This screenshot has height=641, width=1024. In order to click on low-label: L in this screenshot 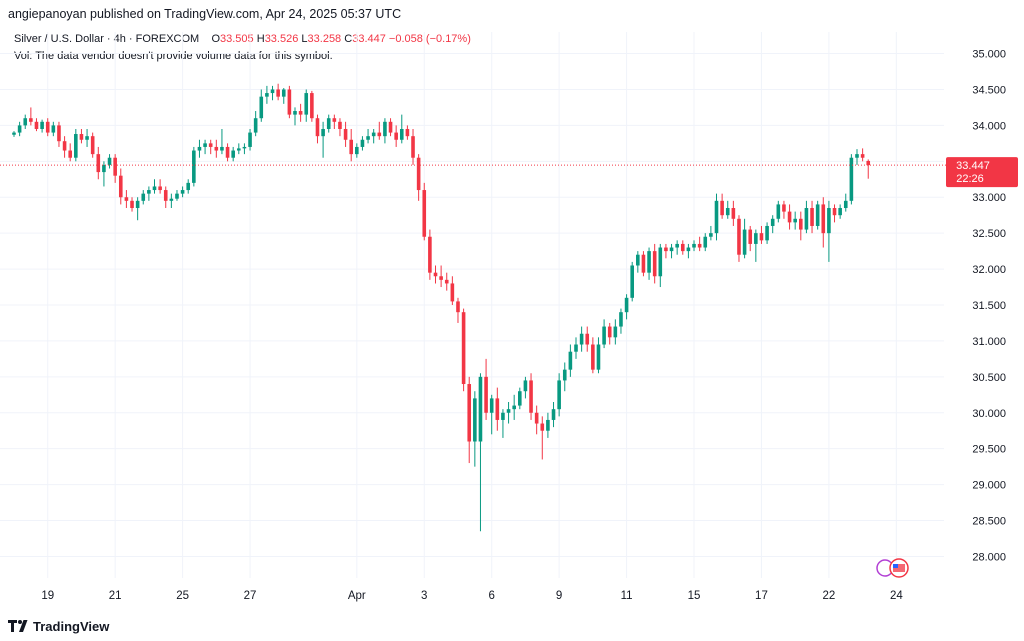, I will do `click(304, 39)`.